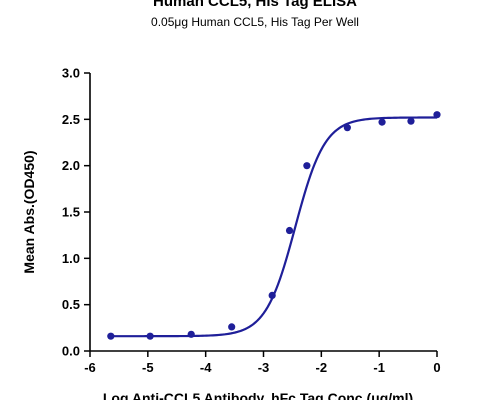 The image size is (495, 405). What do you see at coordinates (255, 5) in the screenshot?
I see `chart-title: Human CCL5, His Tag ELISA` at bounding box center [255, 5].